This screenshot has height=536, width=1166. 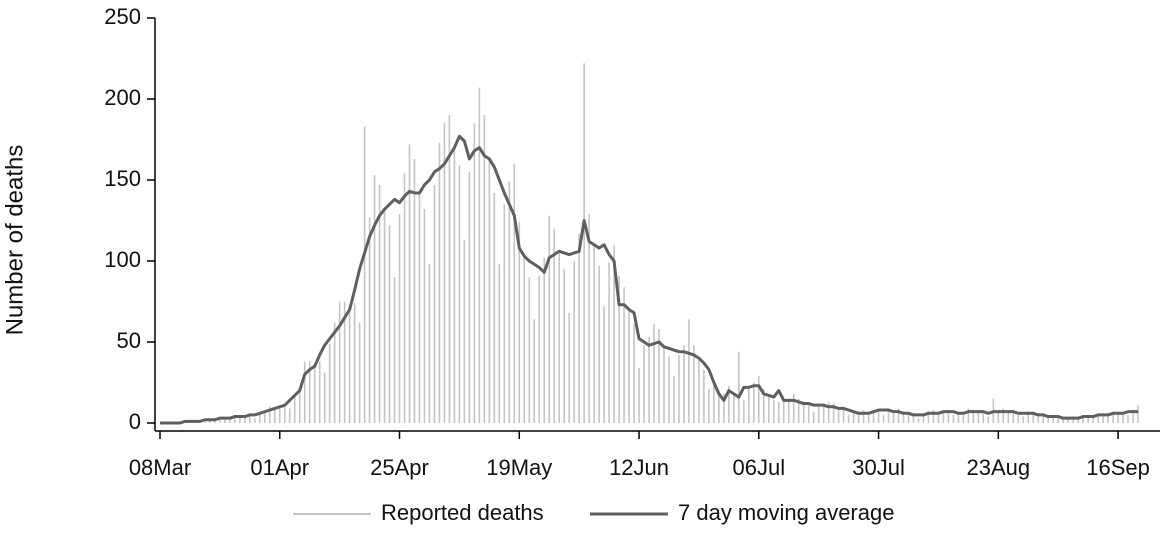 I want to click on x-tick-label: 16Sep, so click(x=1118, y=467).